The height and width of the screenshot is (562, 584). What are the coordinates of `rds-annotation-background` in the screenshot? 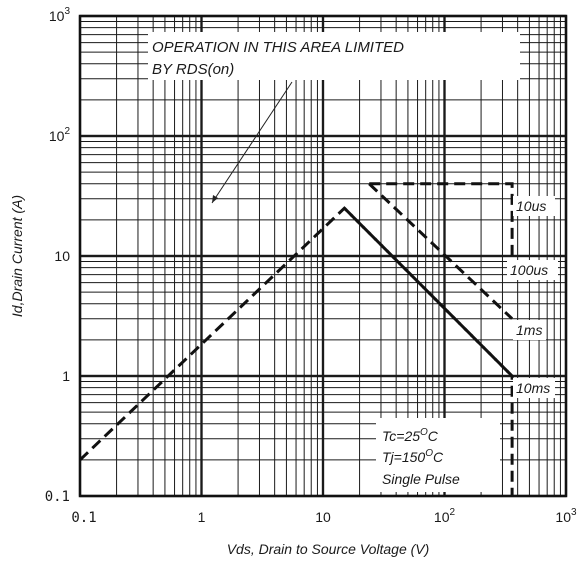 It's located at (334, 56).